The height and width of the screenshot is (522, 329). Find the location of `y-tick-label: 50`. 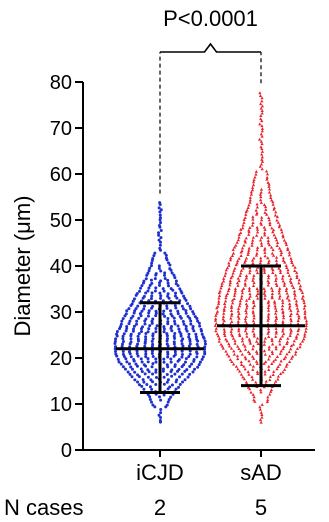

y-tick-label: 50 is located at coordinates (61, 221).